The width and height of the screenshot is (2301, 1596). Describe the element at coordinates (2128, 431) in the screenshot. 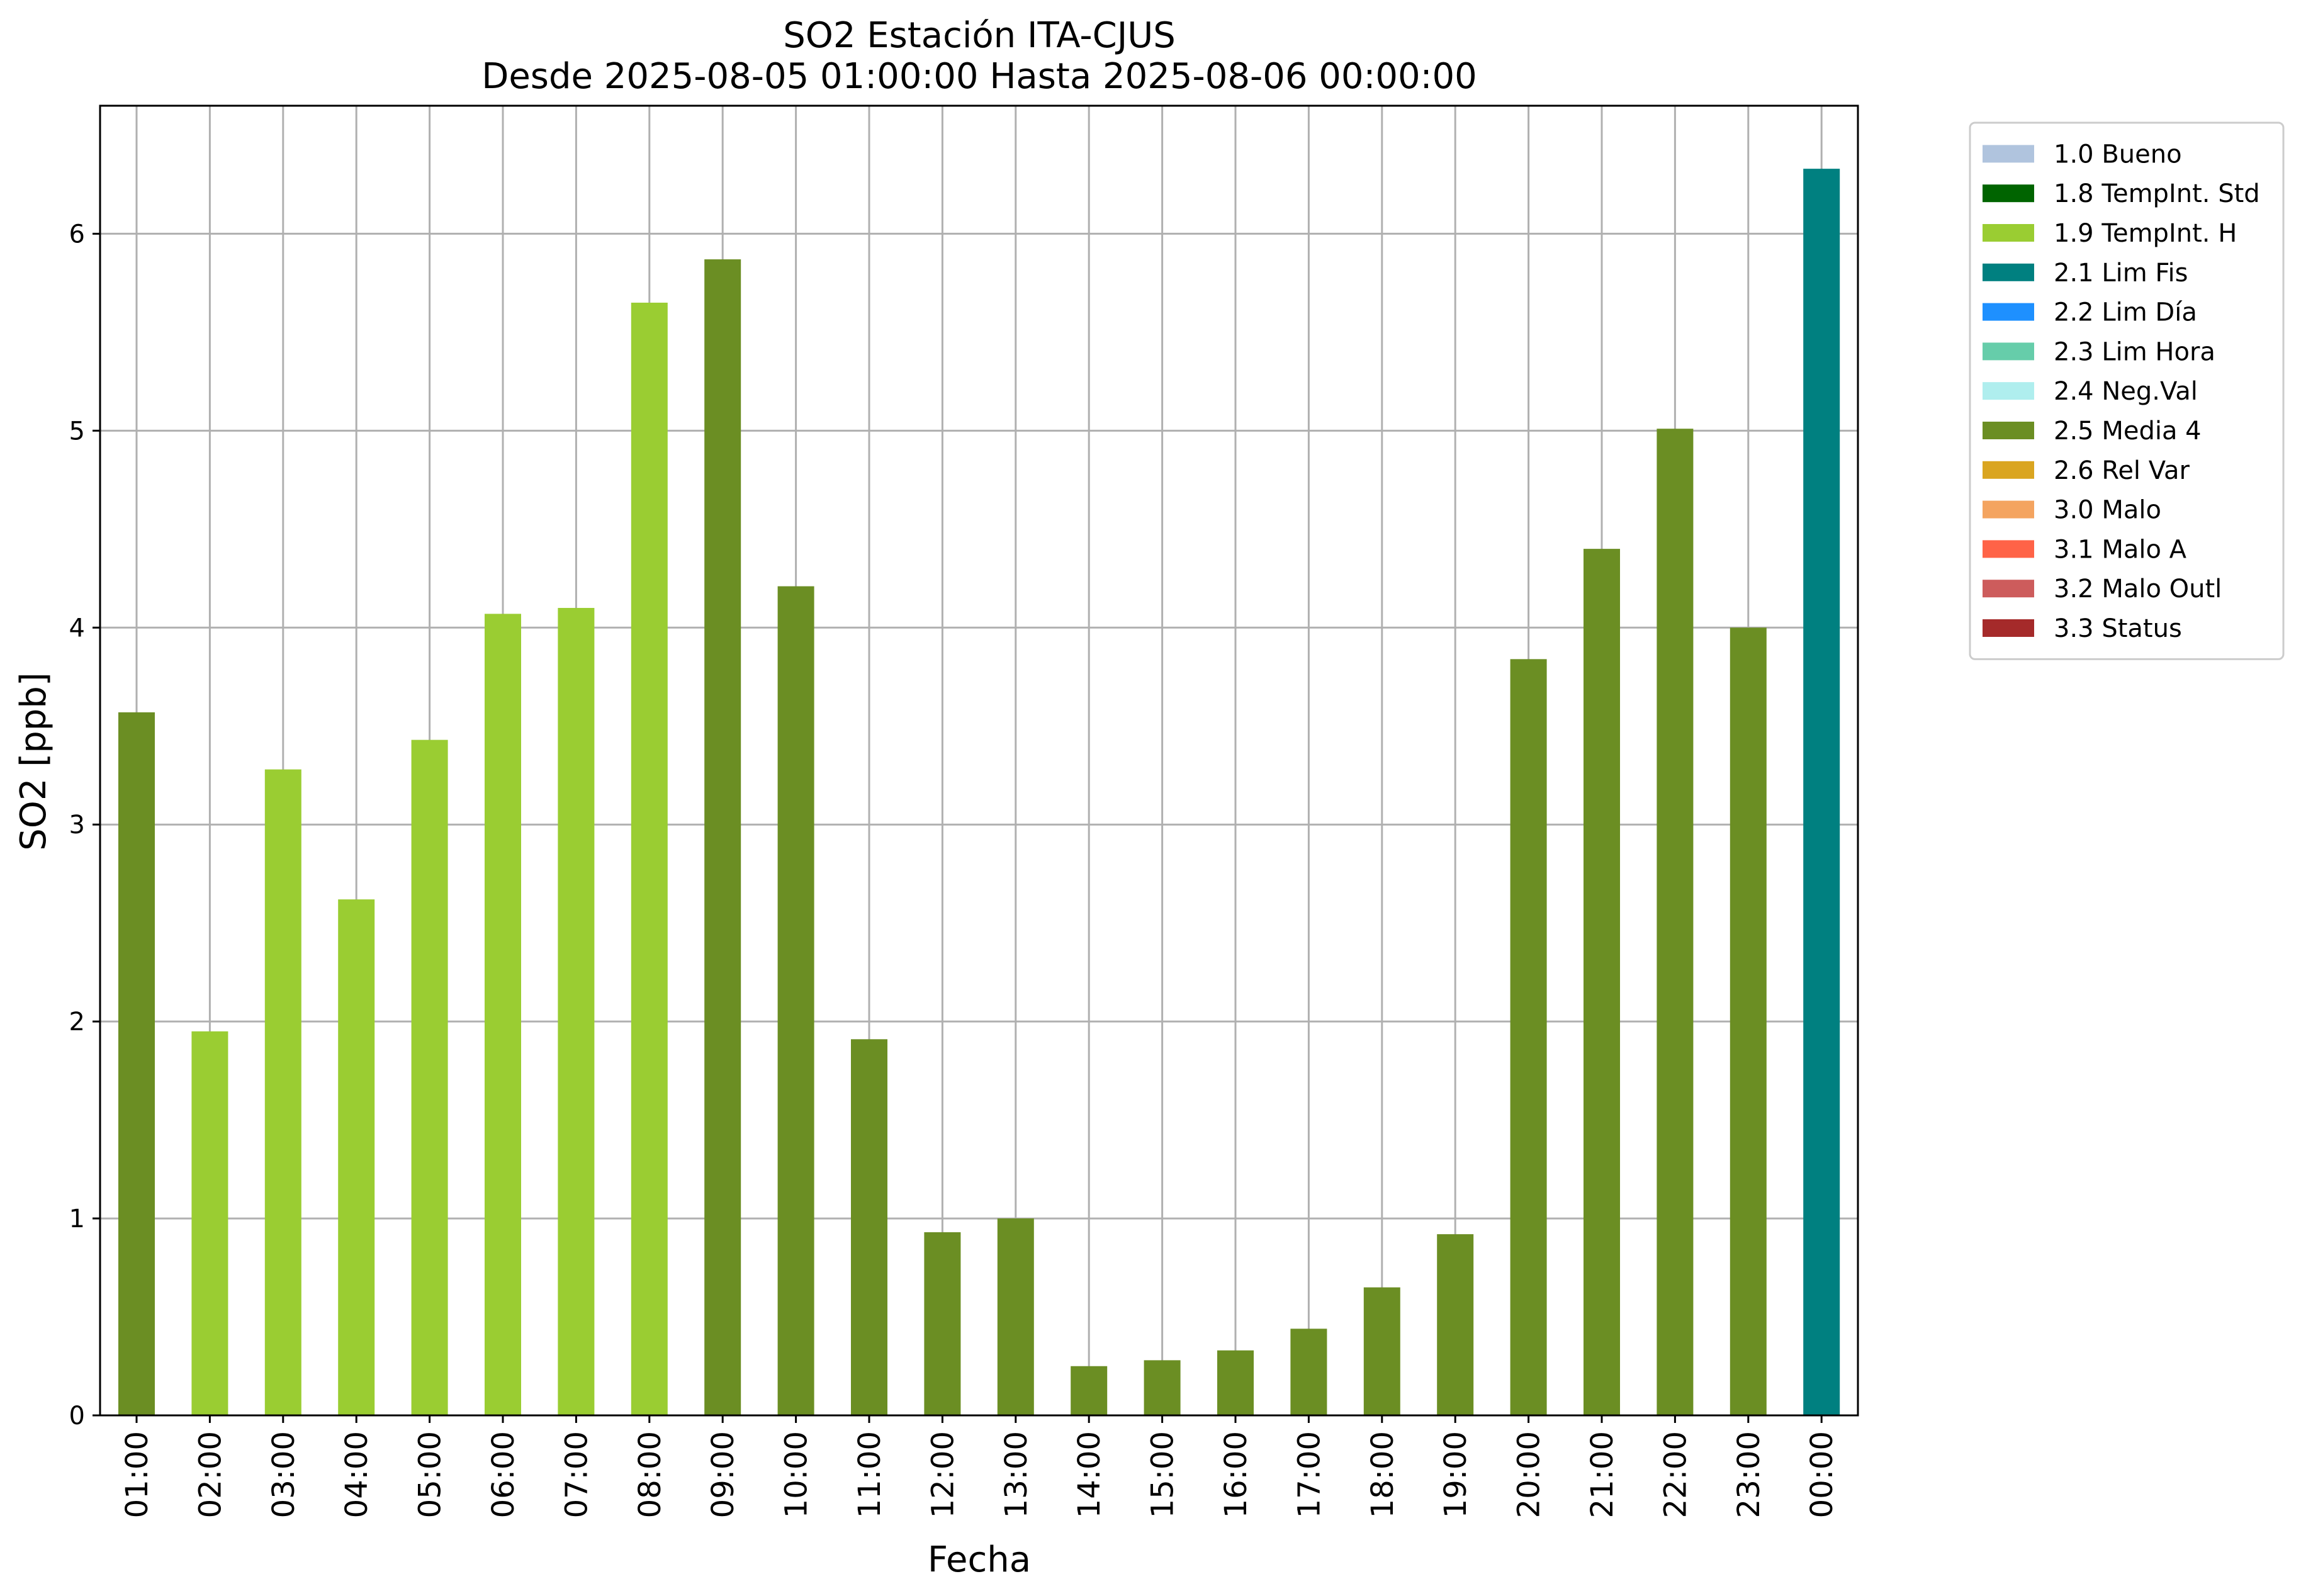

I see `legend-label: 2.5 Media 4` at that location.